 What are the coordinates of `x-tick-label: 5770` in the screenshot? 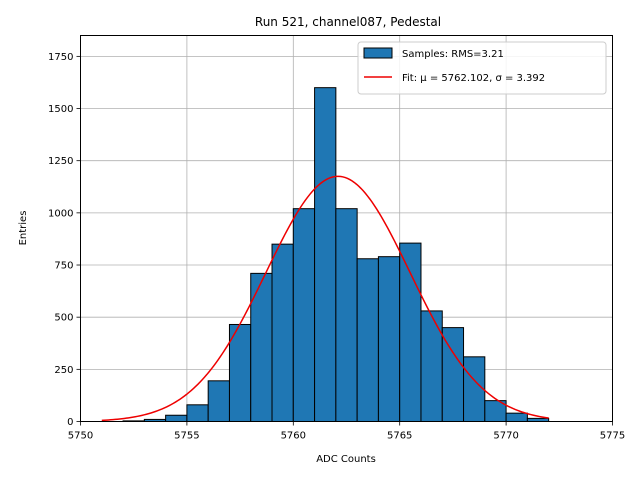 It's located at (505, 436).